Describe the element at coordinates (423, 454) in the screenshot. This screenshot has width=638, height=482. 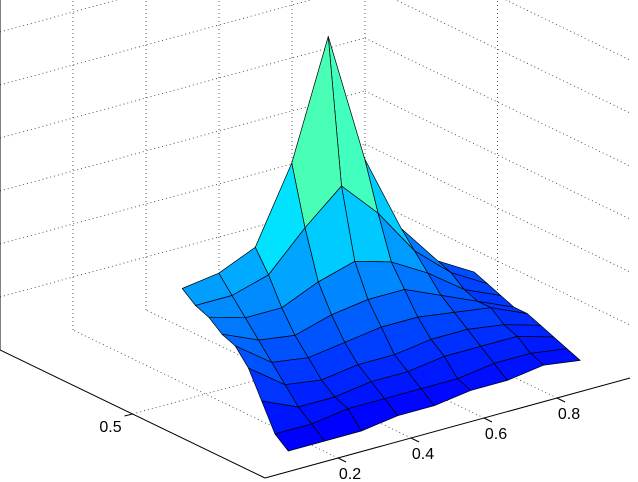
I see `x-tick-label: 0.4` at that location.